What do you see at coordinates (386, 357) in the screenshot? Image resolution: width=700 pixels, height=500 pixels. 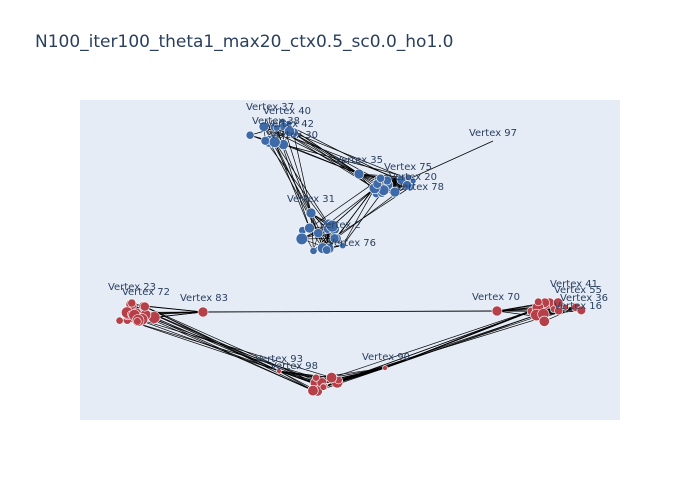 I see `vertex-label: Vertex 90` at bounding box center [386, 357].